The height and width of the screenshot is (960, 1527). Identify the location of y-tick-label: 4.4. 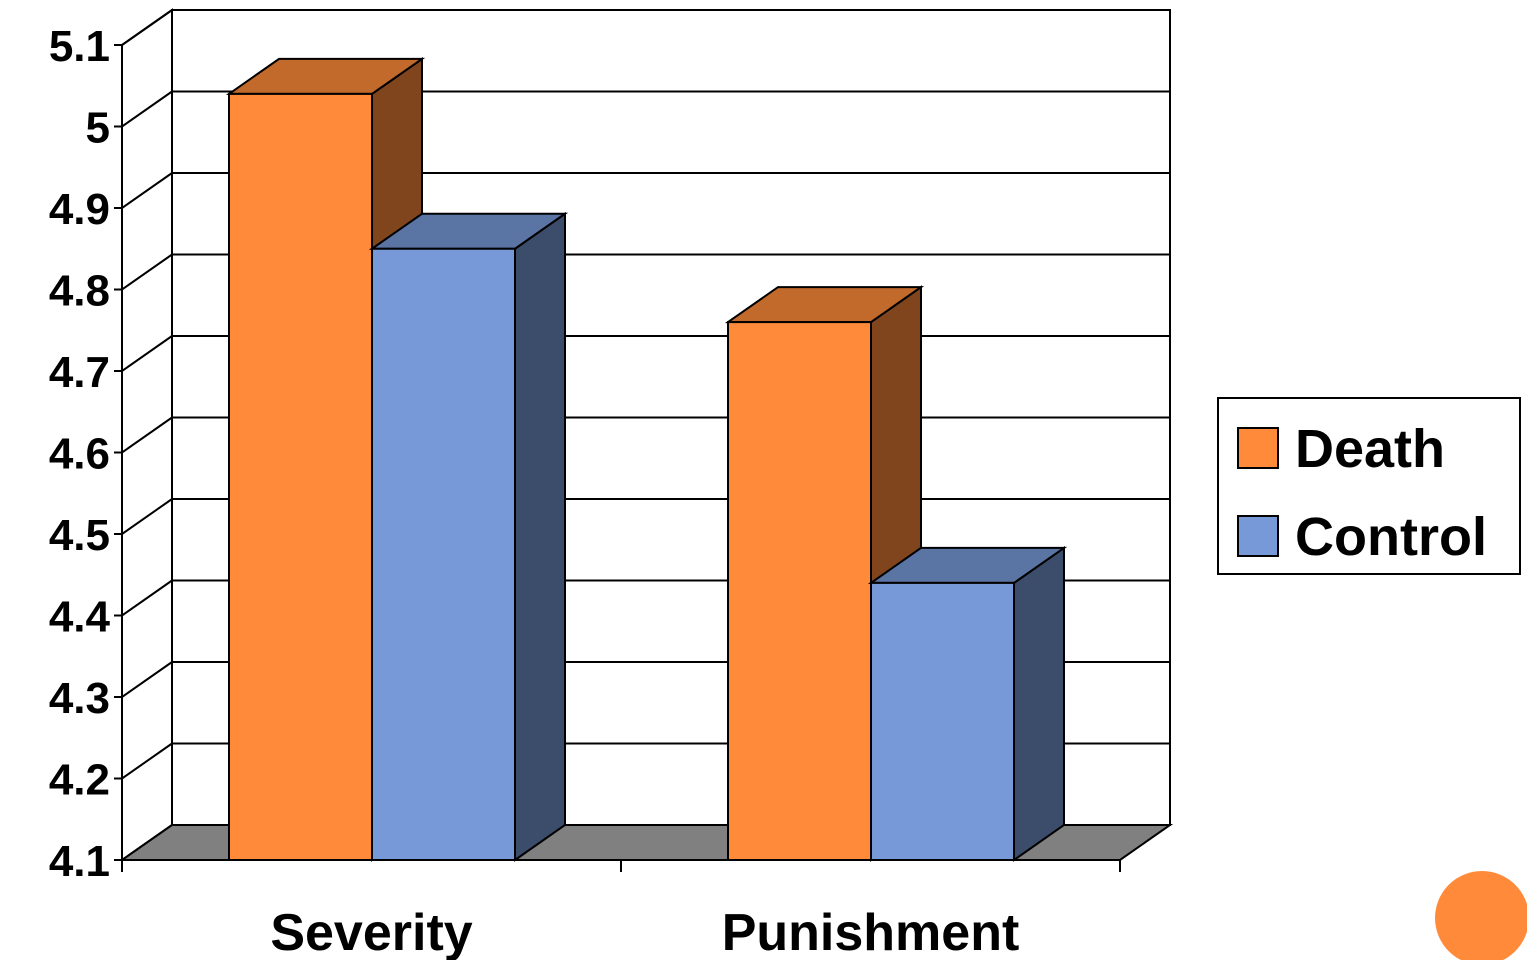
(80, 617).